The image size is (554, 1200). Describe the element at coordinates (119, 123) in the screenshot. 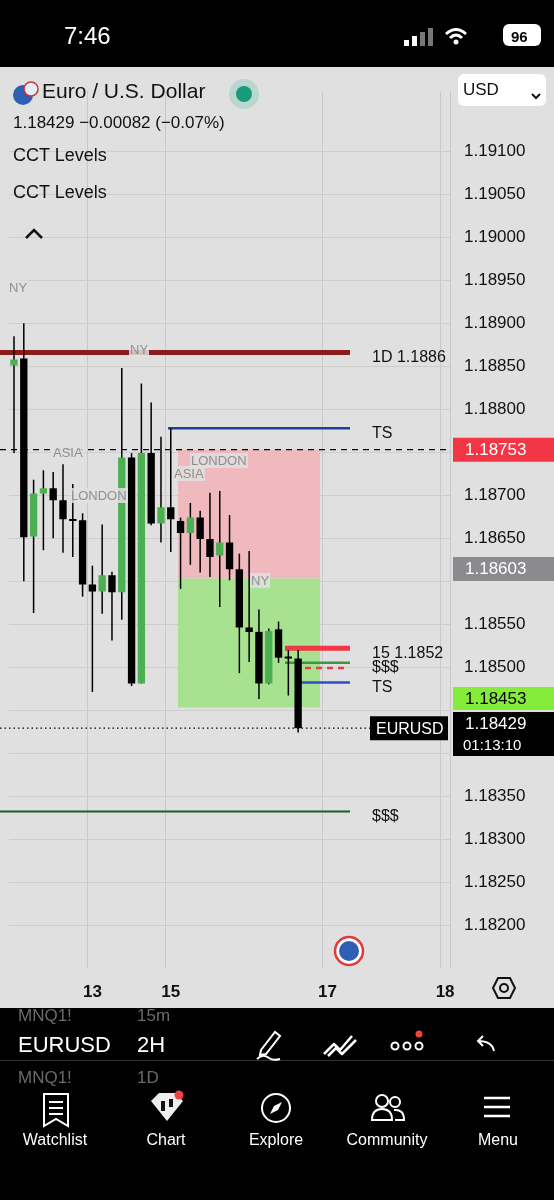

I see `text: 1.18429 −0.00082 (−0.07%)` at that location.